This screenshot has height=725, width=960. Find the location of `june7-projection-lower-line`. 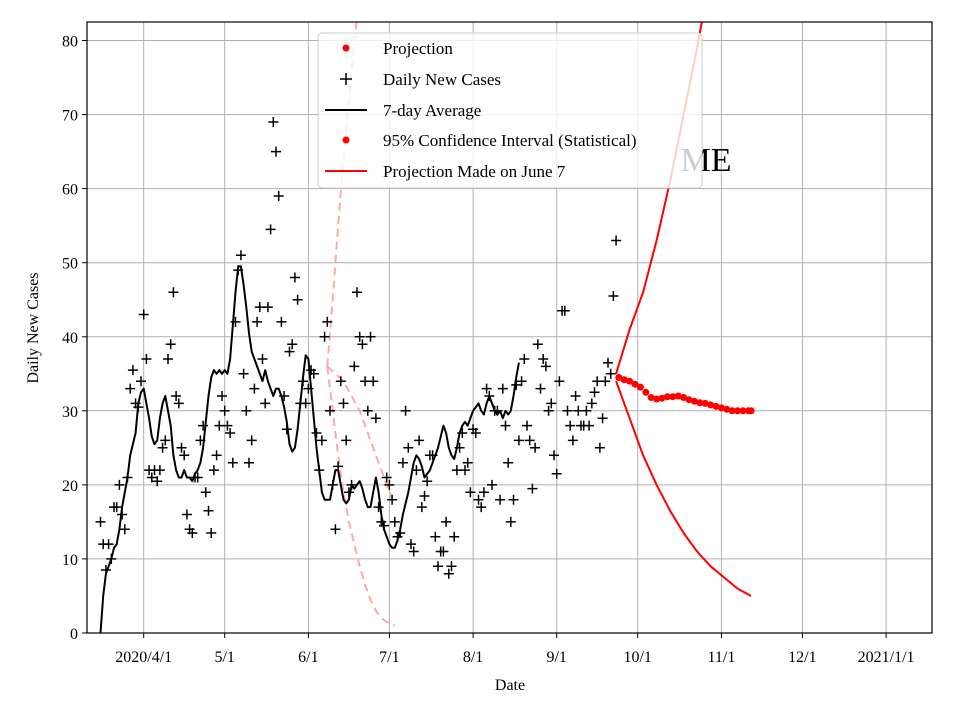

june7-projection-lower-line is located at coordinates (361, 496).